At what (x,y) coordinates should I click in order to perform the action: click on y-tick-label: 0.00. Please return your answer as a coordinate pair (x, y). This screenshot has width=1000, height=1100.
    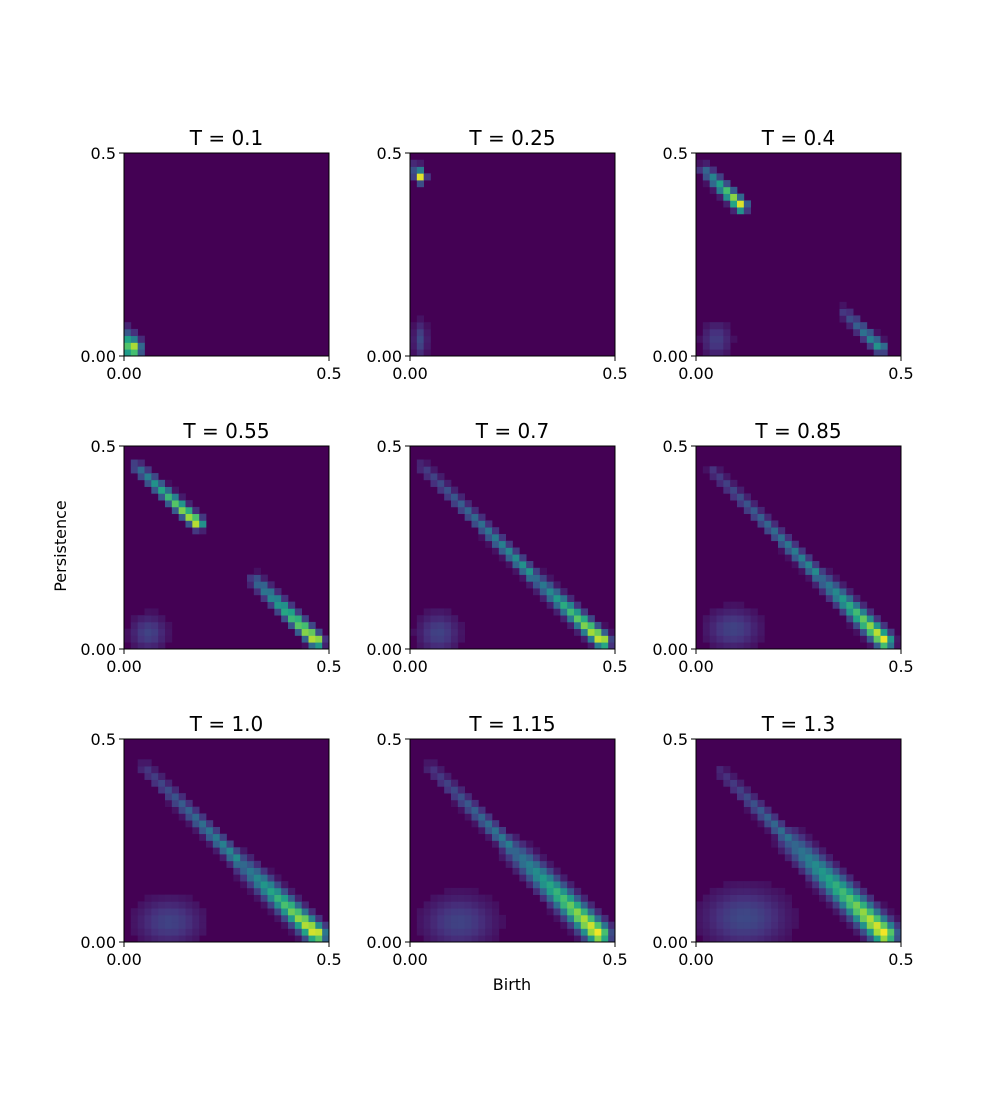
    Looking at the image, I should click on (384, 942).